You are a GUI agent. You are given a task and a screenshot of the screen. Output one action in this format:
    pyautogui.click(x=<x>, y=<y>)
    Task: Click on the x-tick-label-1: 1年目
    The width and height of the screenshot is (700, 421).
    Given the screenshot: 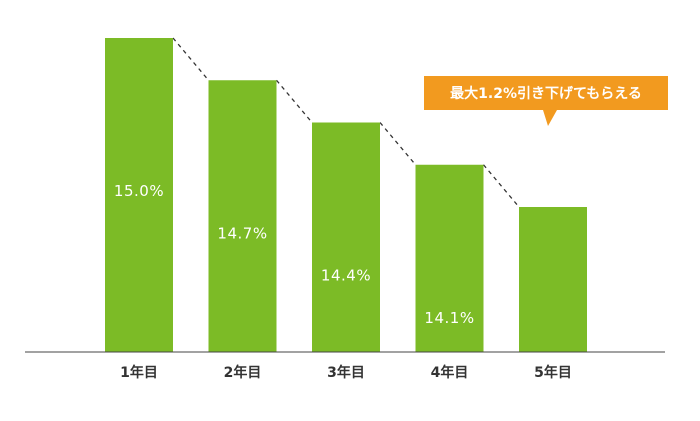 What is the action you would take?
    pyautogui.click(x=139, y=372)
    